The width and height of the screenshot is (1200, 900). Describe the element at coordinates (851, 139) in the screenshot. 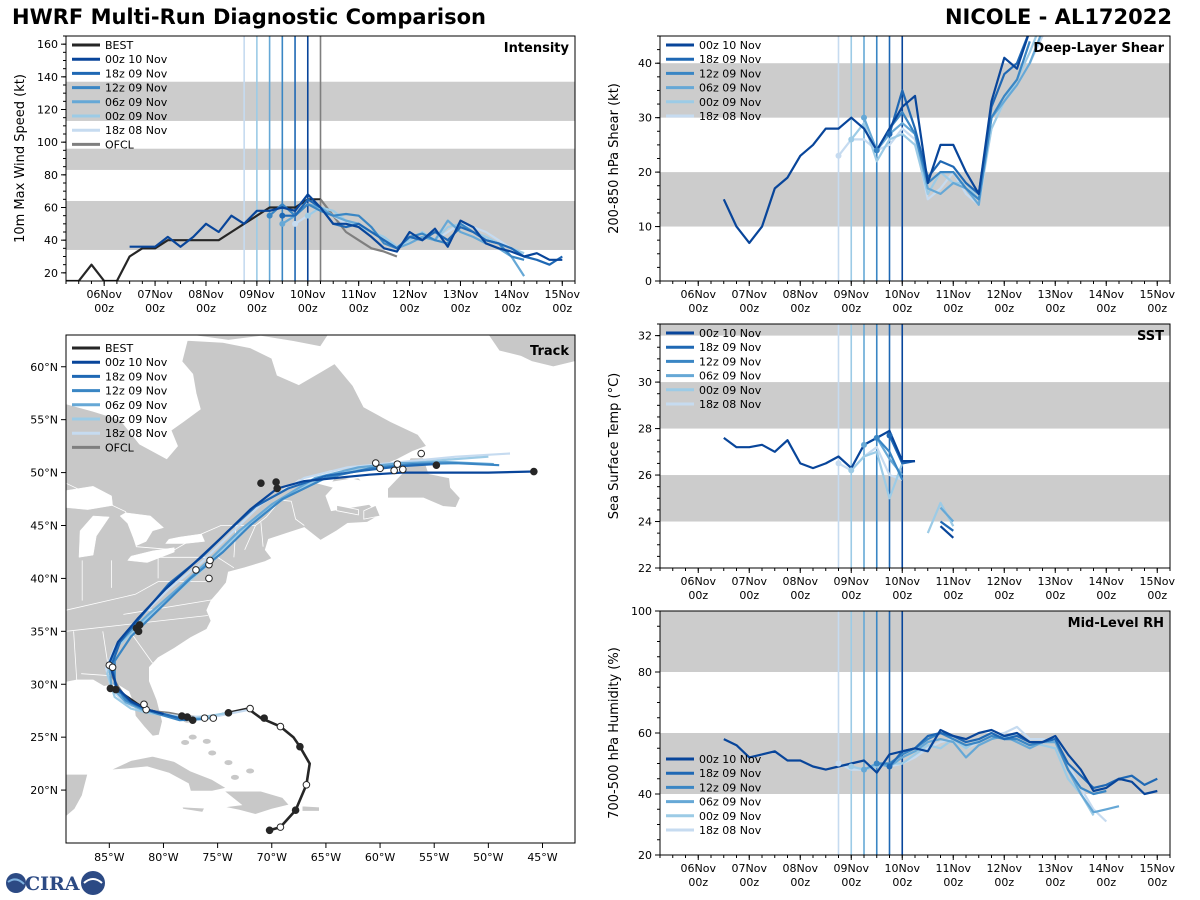

I see `shear-init-point` at that location.